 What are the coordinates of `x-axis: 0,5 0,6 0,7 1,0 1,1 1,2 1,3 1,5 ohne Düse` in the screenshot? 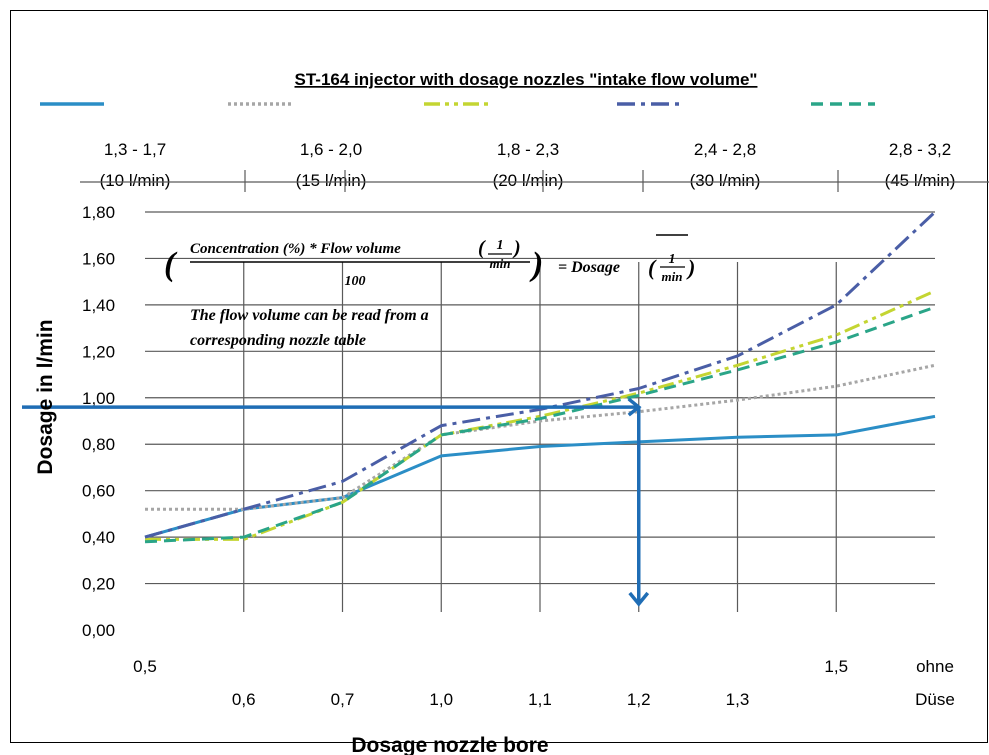 It's located at (544, 683).